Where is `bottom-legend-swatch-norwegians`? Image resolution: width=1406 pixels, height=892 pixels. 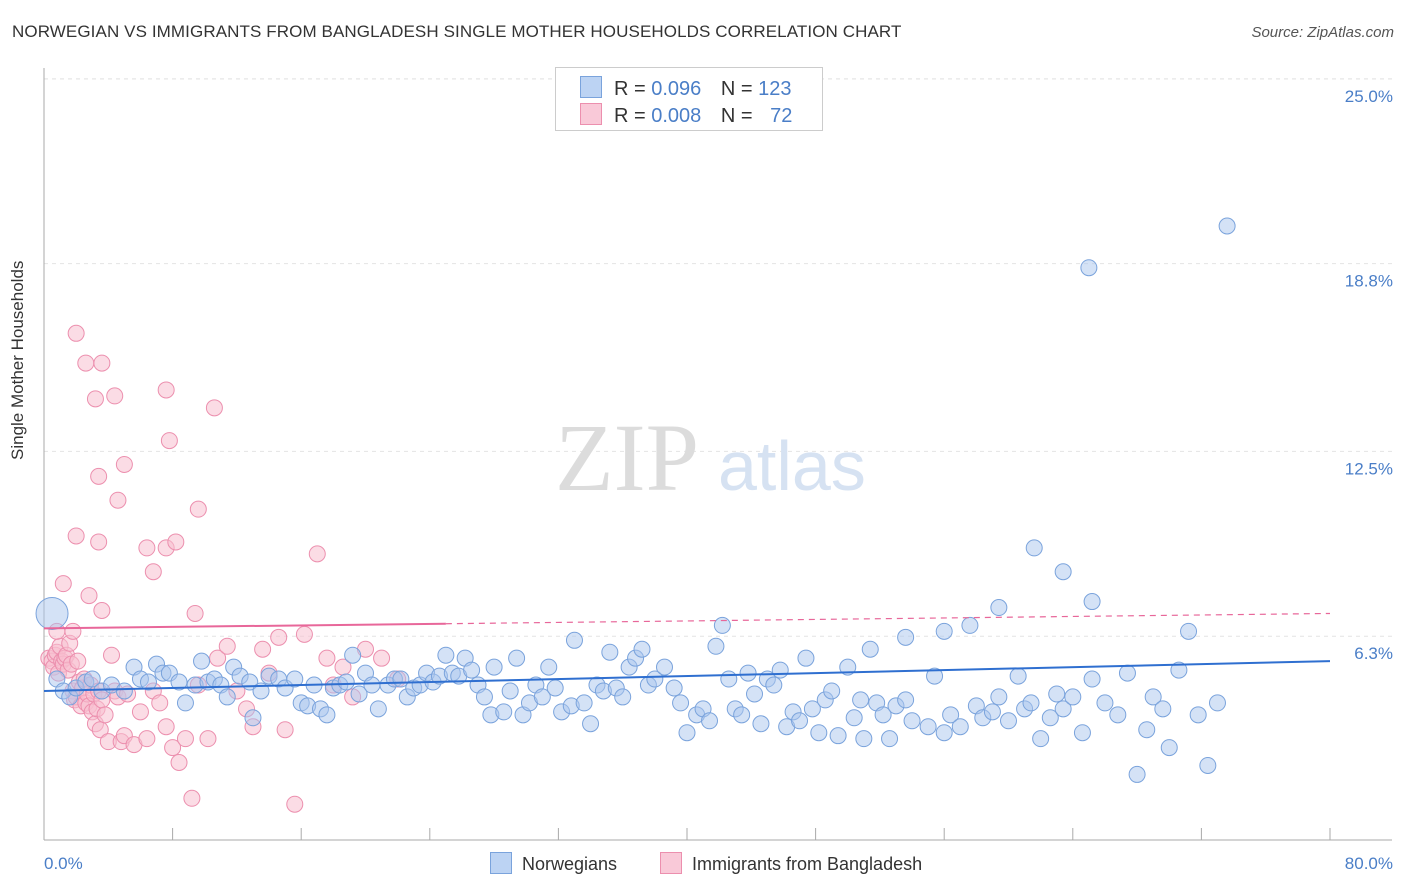
bottom-legend-swatch-norwegians is located at coordinates (501, 863).